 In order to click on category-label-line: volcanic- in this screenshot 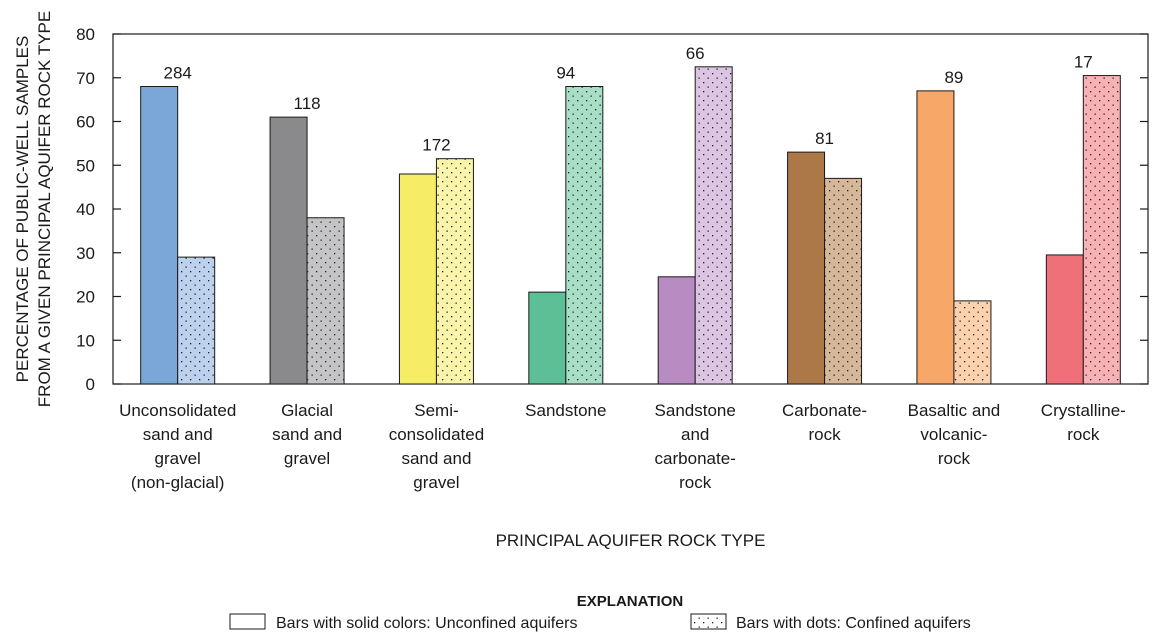, I will do `click(953, 434)`.